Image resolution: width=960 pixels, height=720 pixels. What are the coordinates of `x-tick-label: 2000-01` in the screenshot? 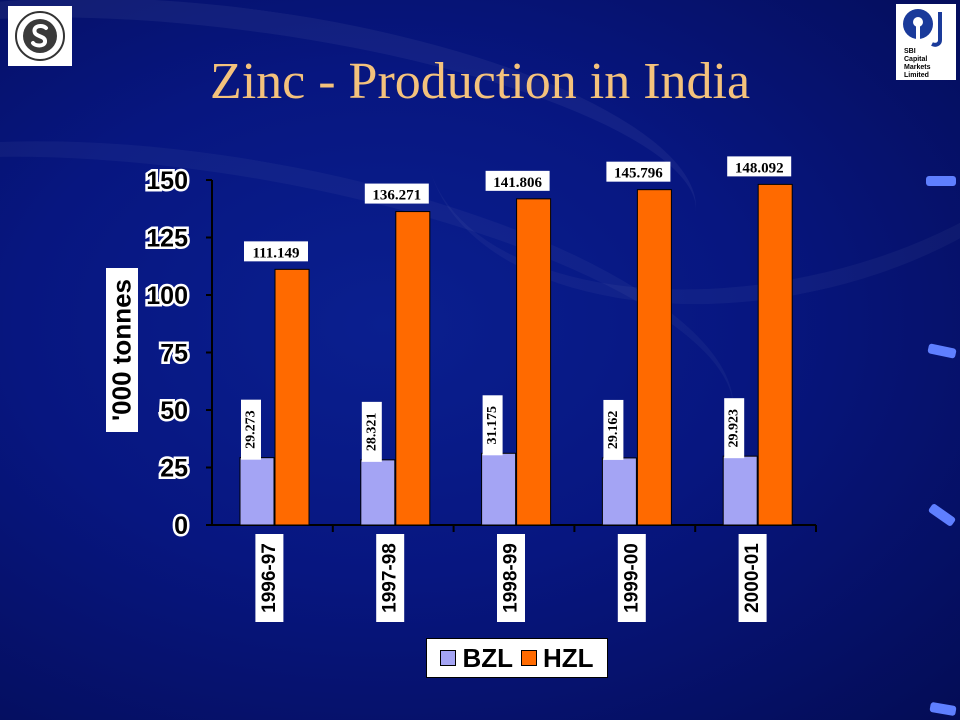 It's located at (752, 578).